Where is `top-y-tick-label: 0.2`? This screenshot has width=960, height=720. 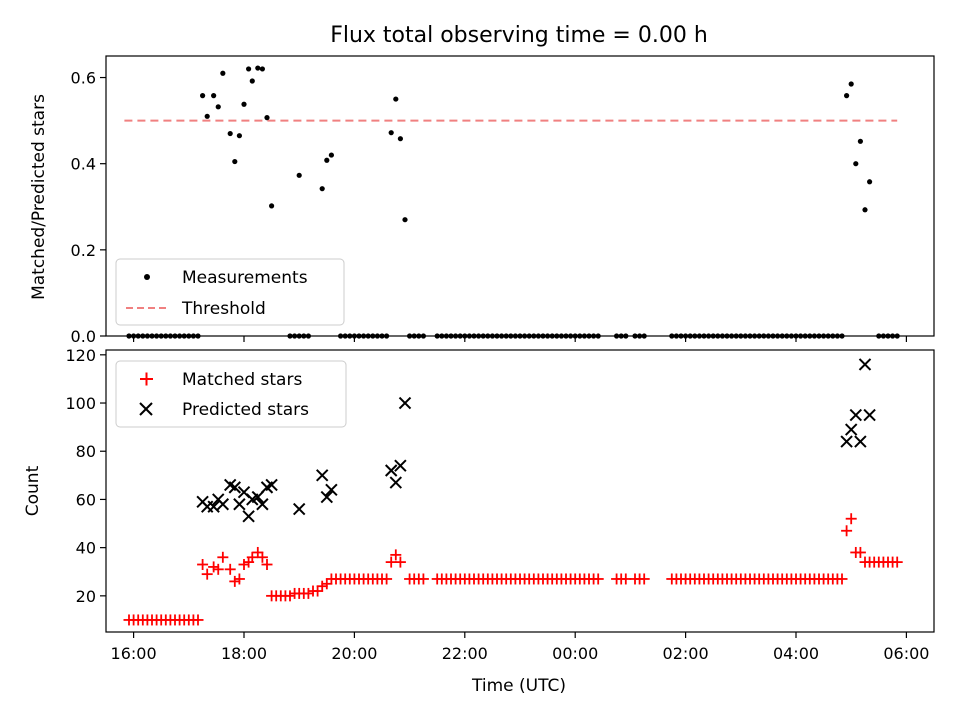
top-y-tick-label: 0.2 is located at coordinates (83, 250).